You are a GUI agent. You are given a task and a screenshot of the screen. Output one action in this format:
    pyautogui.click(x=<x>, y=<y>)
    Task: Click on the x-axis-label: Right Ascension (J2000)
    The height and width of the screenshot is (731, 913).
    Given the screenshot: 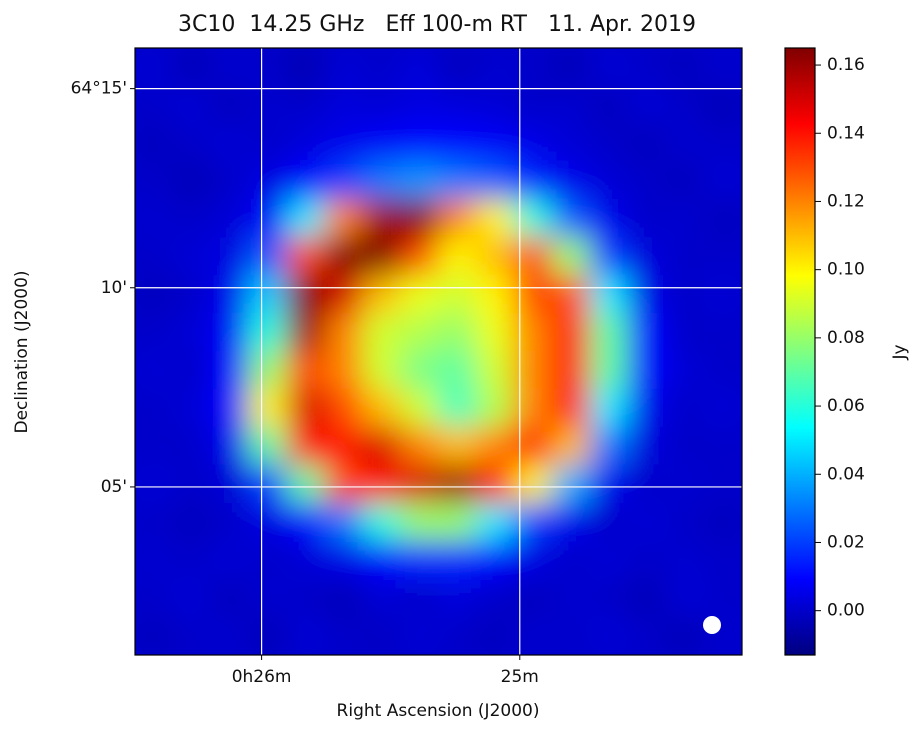 What is the action you would take?
    pyautogui.click(x=438, y=711)
    